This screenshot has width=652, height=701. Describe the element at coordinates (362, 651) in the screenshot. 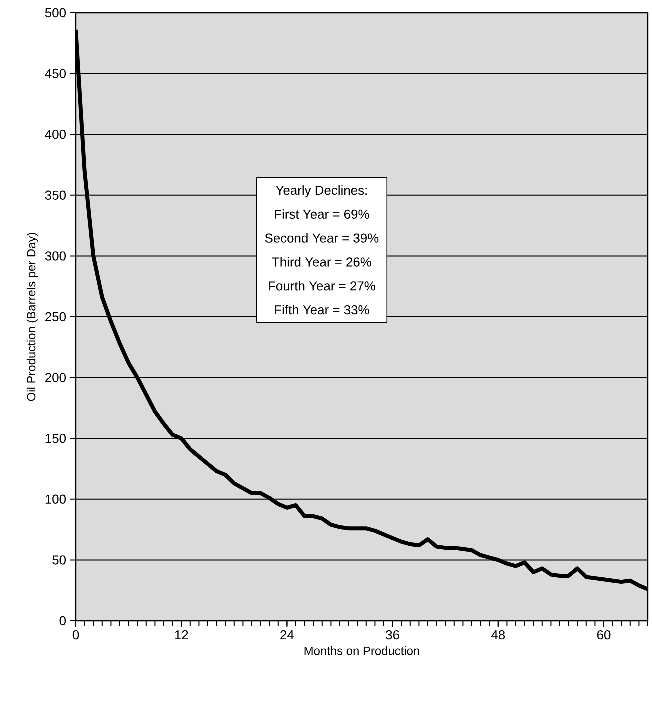

I see `x-axis-title: Months on Production` at that location.